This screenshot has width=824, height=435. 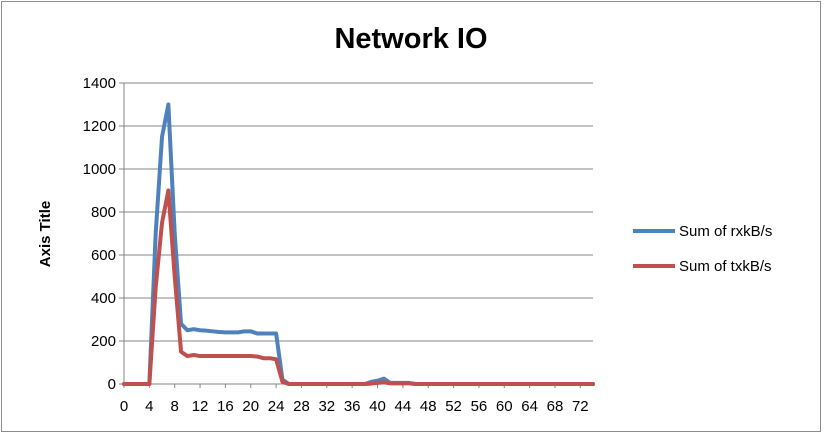 What do you see at coordinates (377, 406) in the screenshot?
I see `x-tick-label: 40` at bounding box center [377, 406].